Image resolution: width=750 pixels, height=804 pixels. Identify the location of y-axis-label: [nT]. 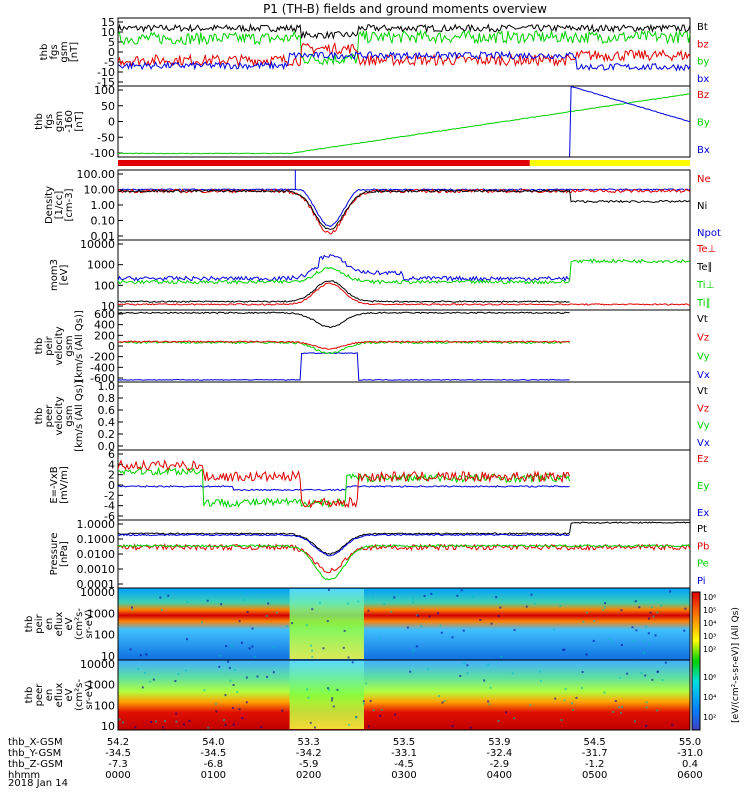
(79, 121).